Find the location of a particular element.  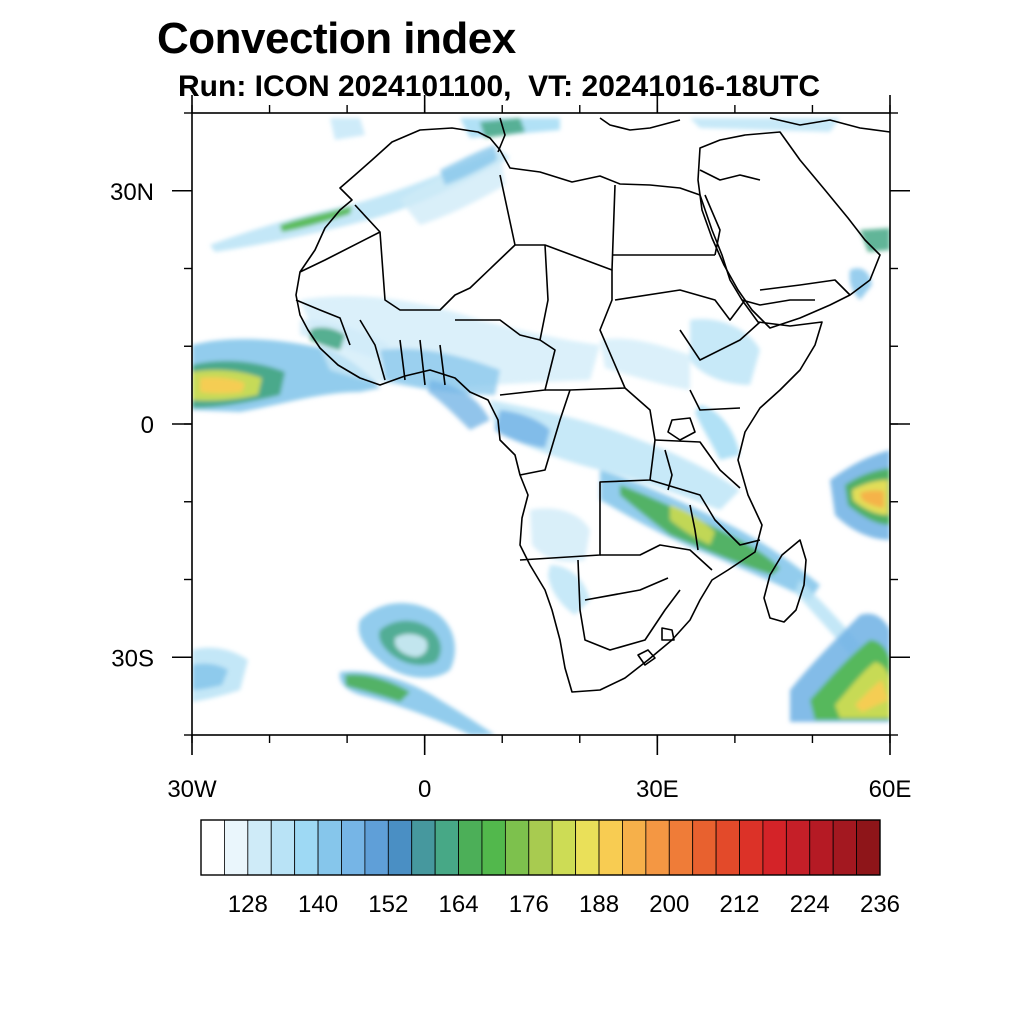

colorbar-label: 224 is located at coordinates (810, 904).